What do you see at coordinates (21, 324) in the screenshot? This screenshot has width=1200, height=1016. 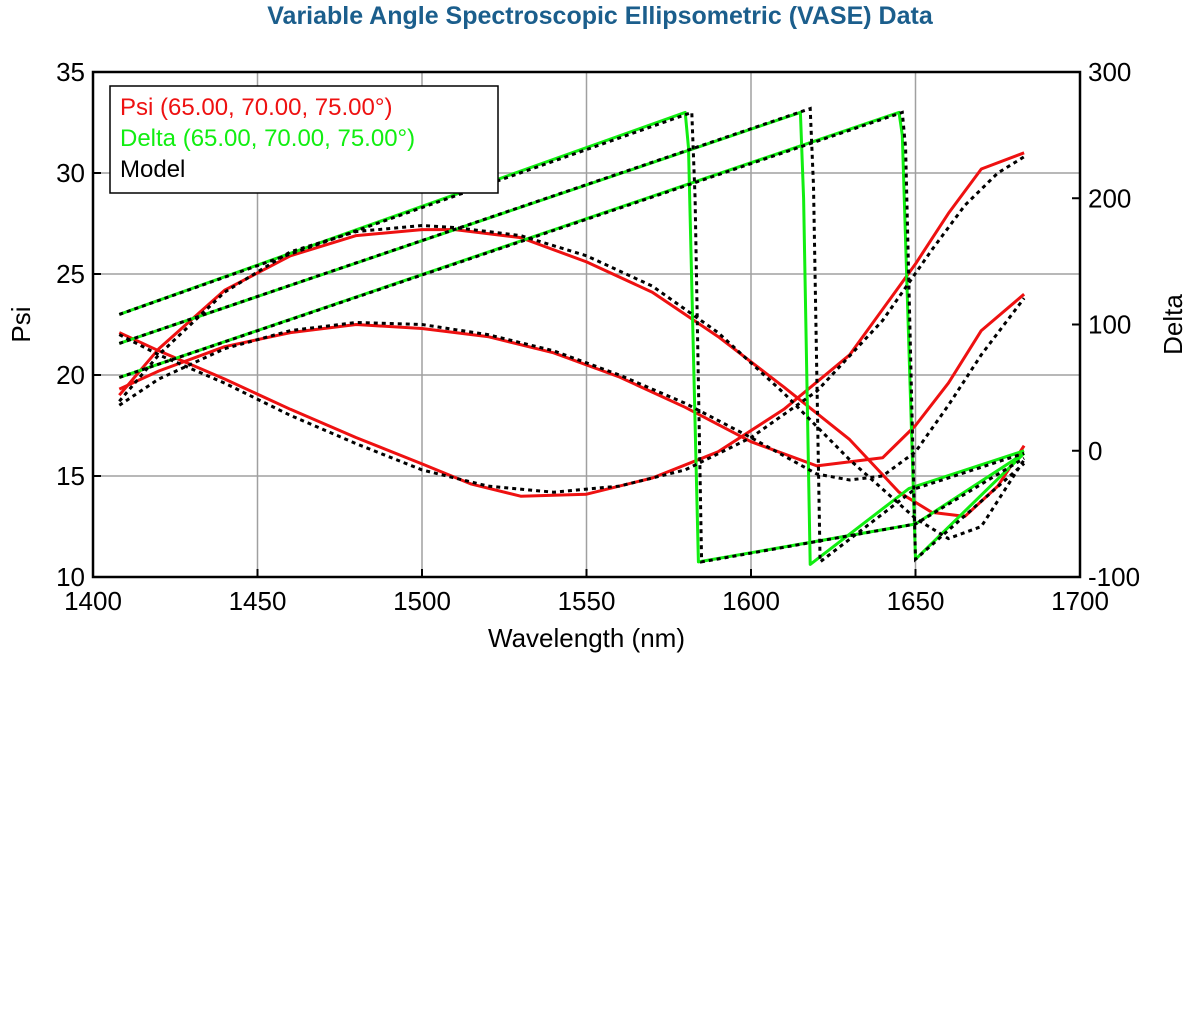 I see `y-axis-left-label: Psi` at bounding box center [21, 324].